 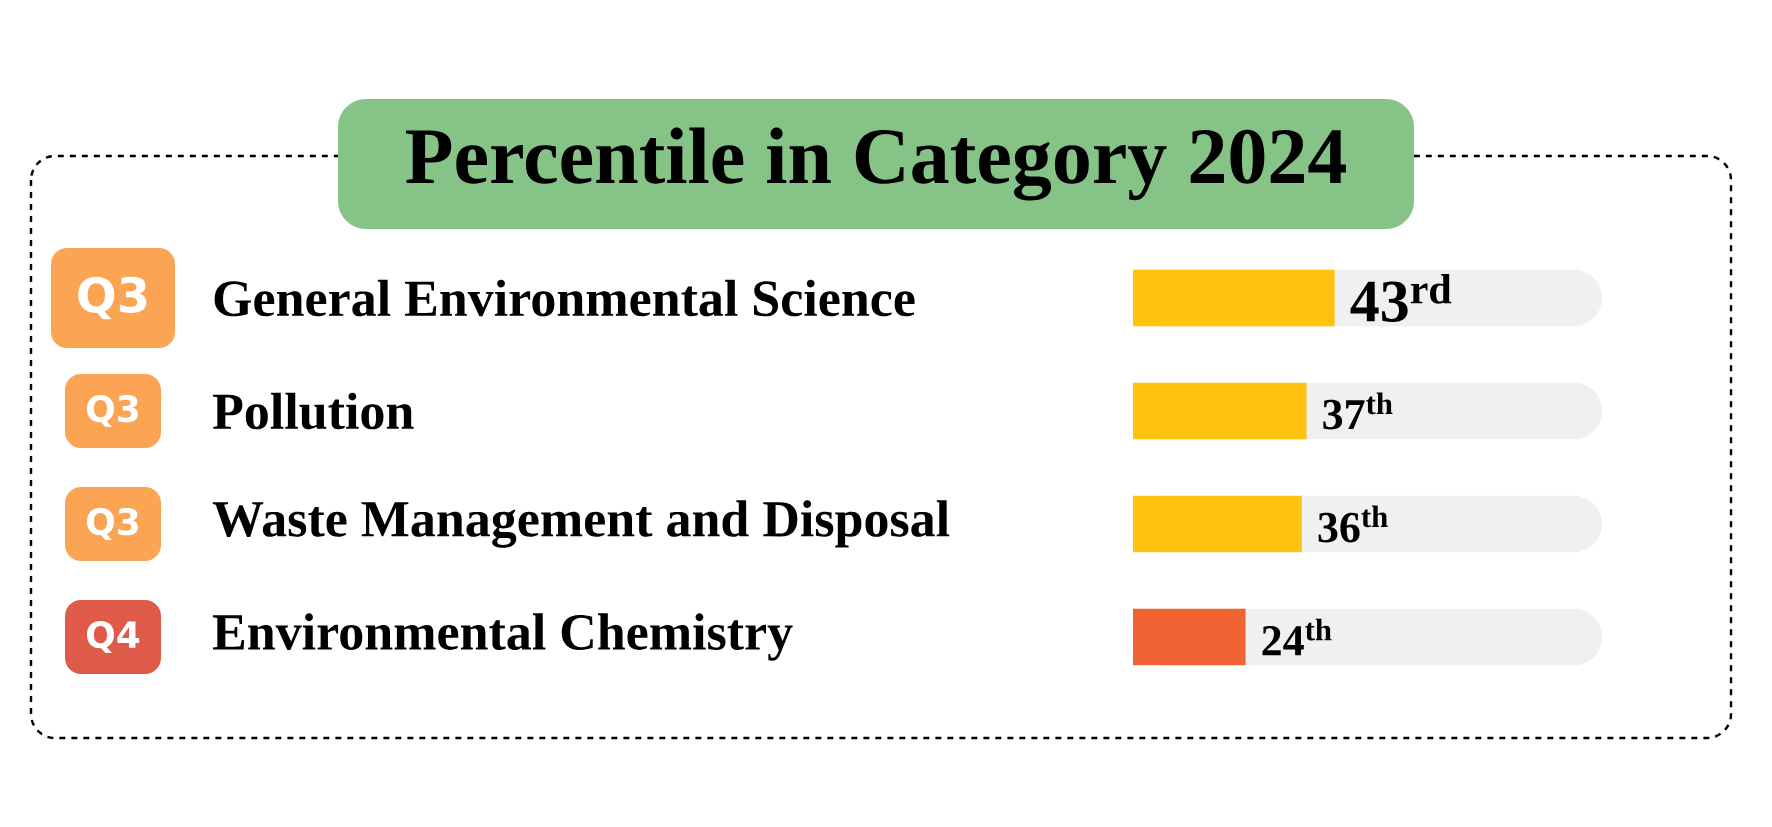 What do you see at coordinates (1353, 524) in the screenshot?
I see `data-label: 36$^{th}$` at bounding box center [1353, 524].